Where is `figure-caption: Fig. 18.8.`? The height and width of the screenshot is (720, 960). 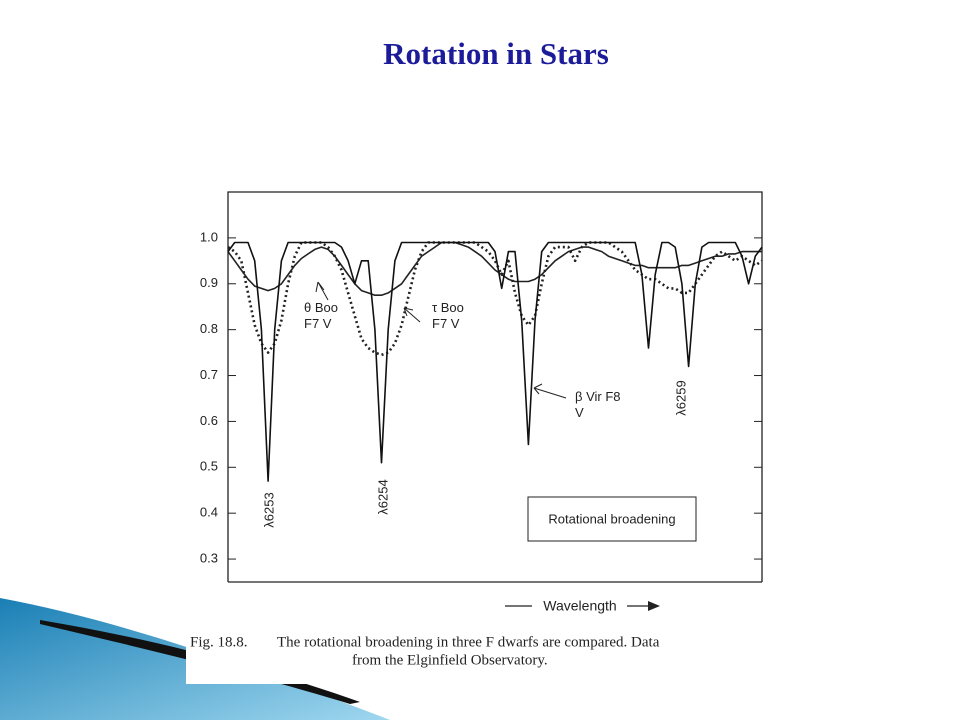
figure-caption: Fig. 18.8. is located at coordinates (219, 642).